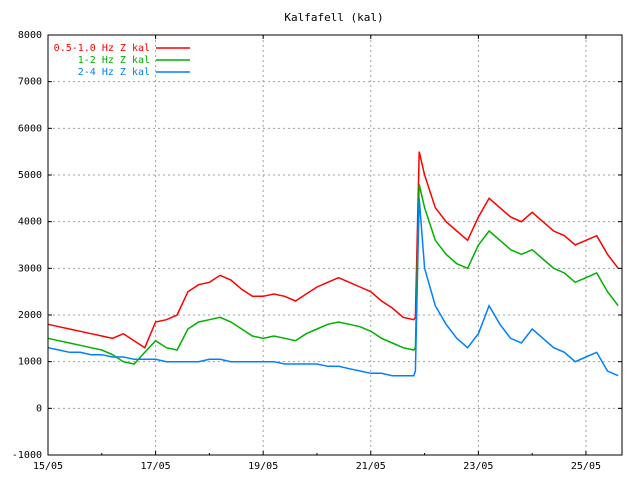  What do you see at coordinates (263, 466) in the screenshot?
I see `x-tick-label: 19/05` at bounding box center [263, 466].